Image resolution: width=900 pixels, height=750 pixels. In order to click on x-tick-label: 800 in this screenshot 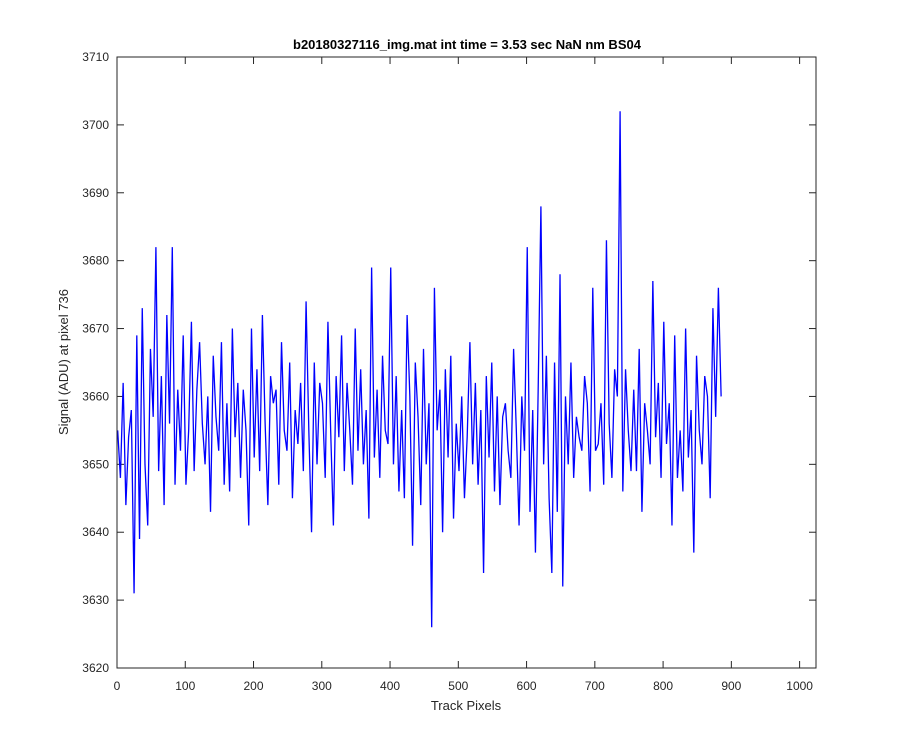, I will do `click(663, 686)`.